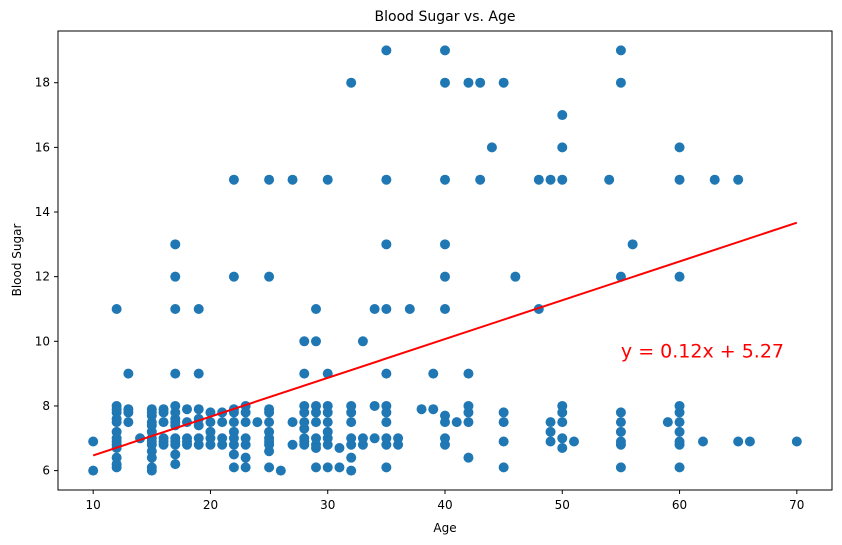 This screenshot has height=545, width=842. Describe the element at coordinates (42, 83) in the screenshot. I see `y-tick-label: 18` at that location.